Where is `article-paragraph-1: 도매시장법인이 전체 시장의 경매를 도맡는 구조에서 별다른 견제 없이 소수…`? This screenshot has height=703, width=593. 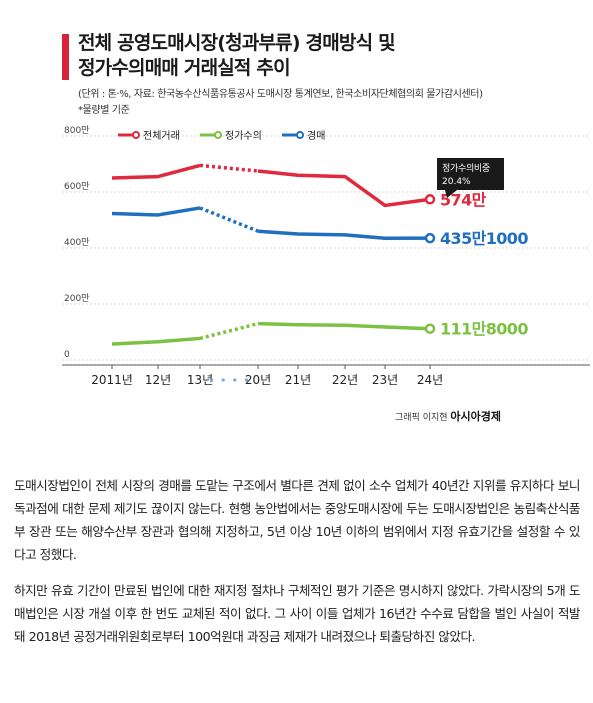 article-paragraph-1: 도매시장법인이 전체 시장의 경매를 도맡는 구조에서 별다른 견제 없이 소수… is located at coordinates (297, 520).